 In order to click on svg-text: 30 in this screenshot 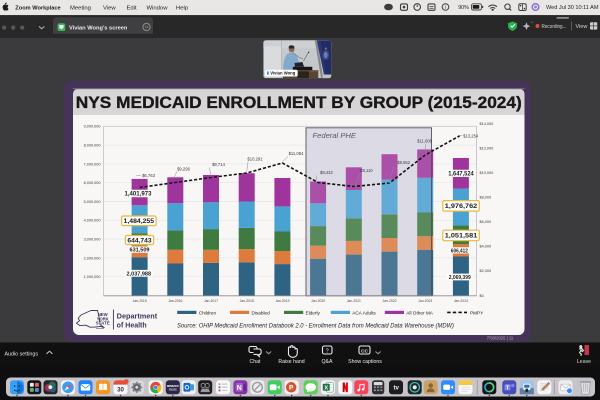, I will do `click(120, 389)`.